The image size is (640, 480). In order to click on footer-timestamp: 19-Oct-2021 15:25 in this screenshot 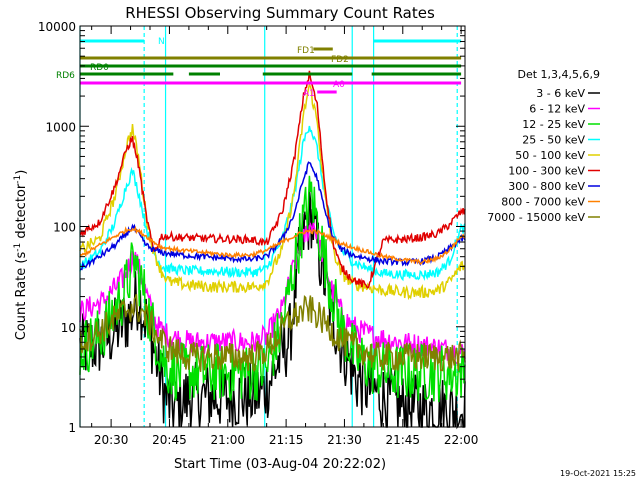, I will do `click(598, 473)`.